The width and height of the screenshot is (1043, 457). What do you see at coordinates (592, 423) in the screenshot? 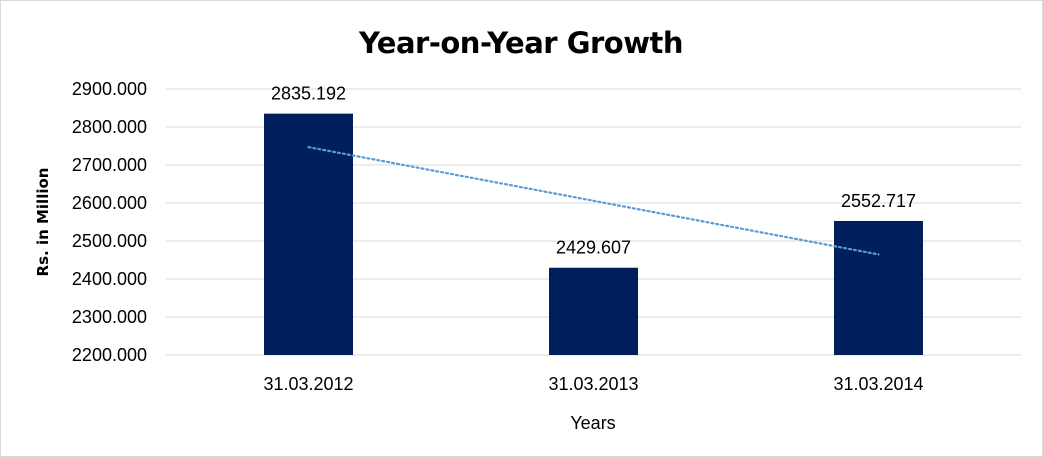
I see `x-axis-label: Years` at bounding box center [592, 423].